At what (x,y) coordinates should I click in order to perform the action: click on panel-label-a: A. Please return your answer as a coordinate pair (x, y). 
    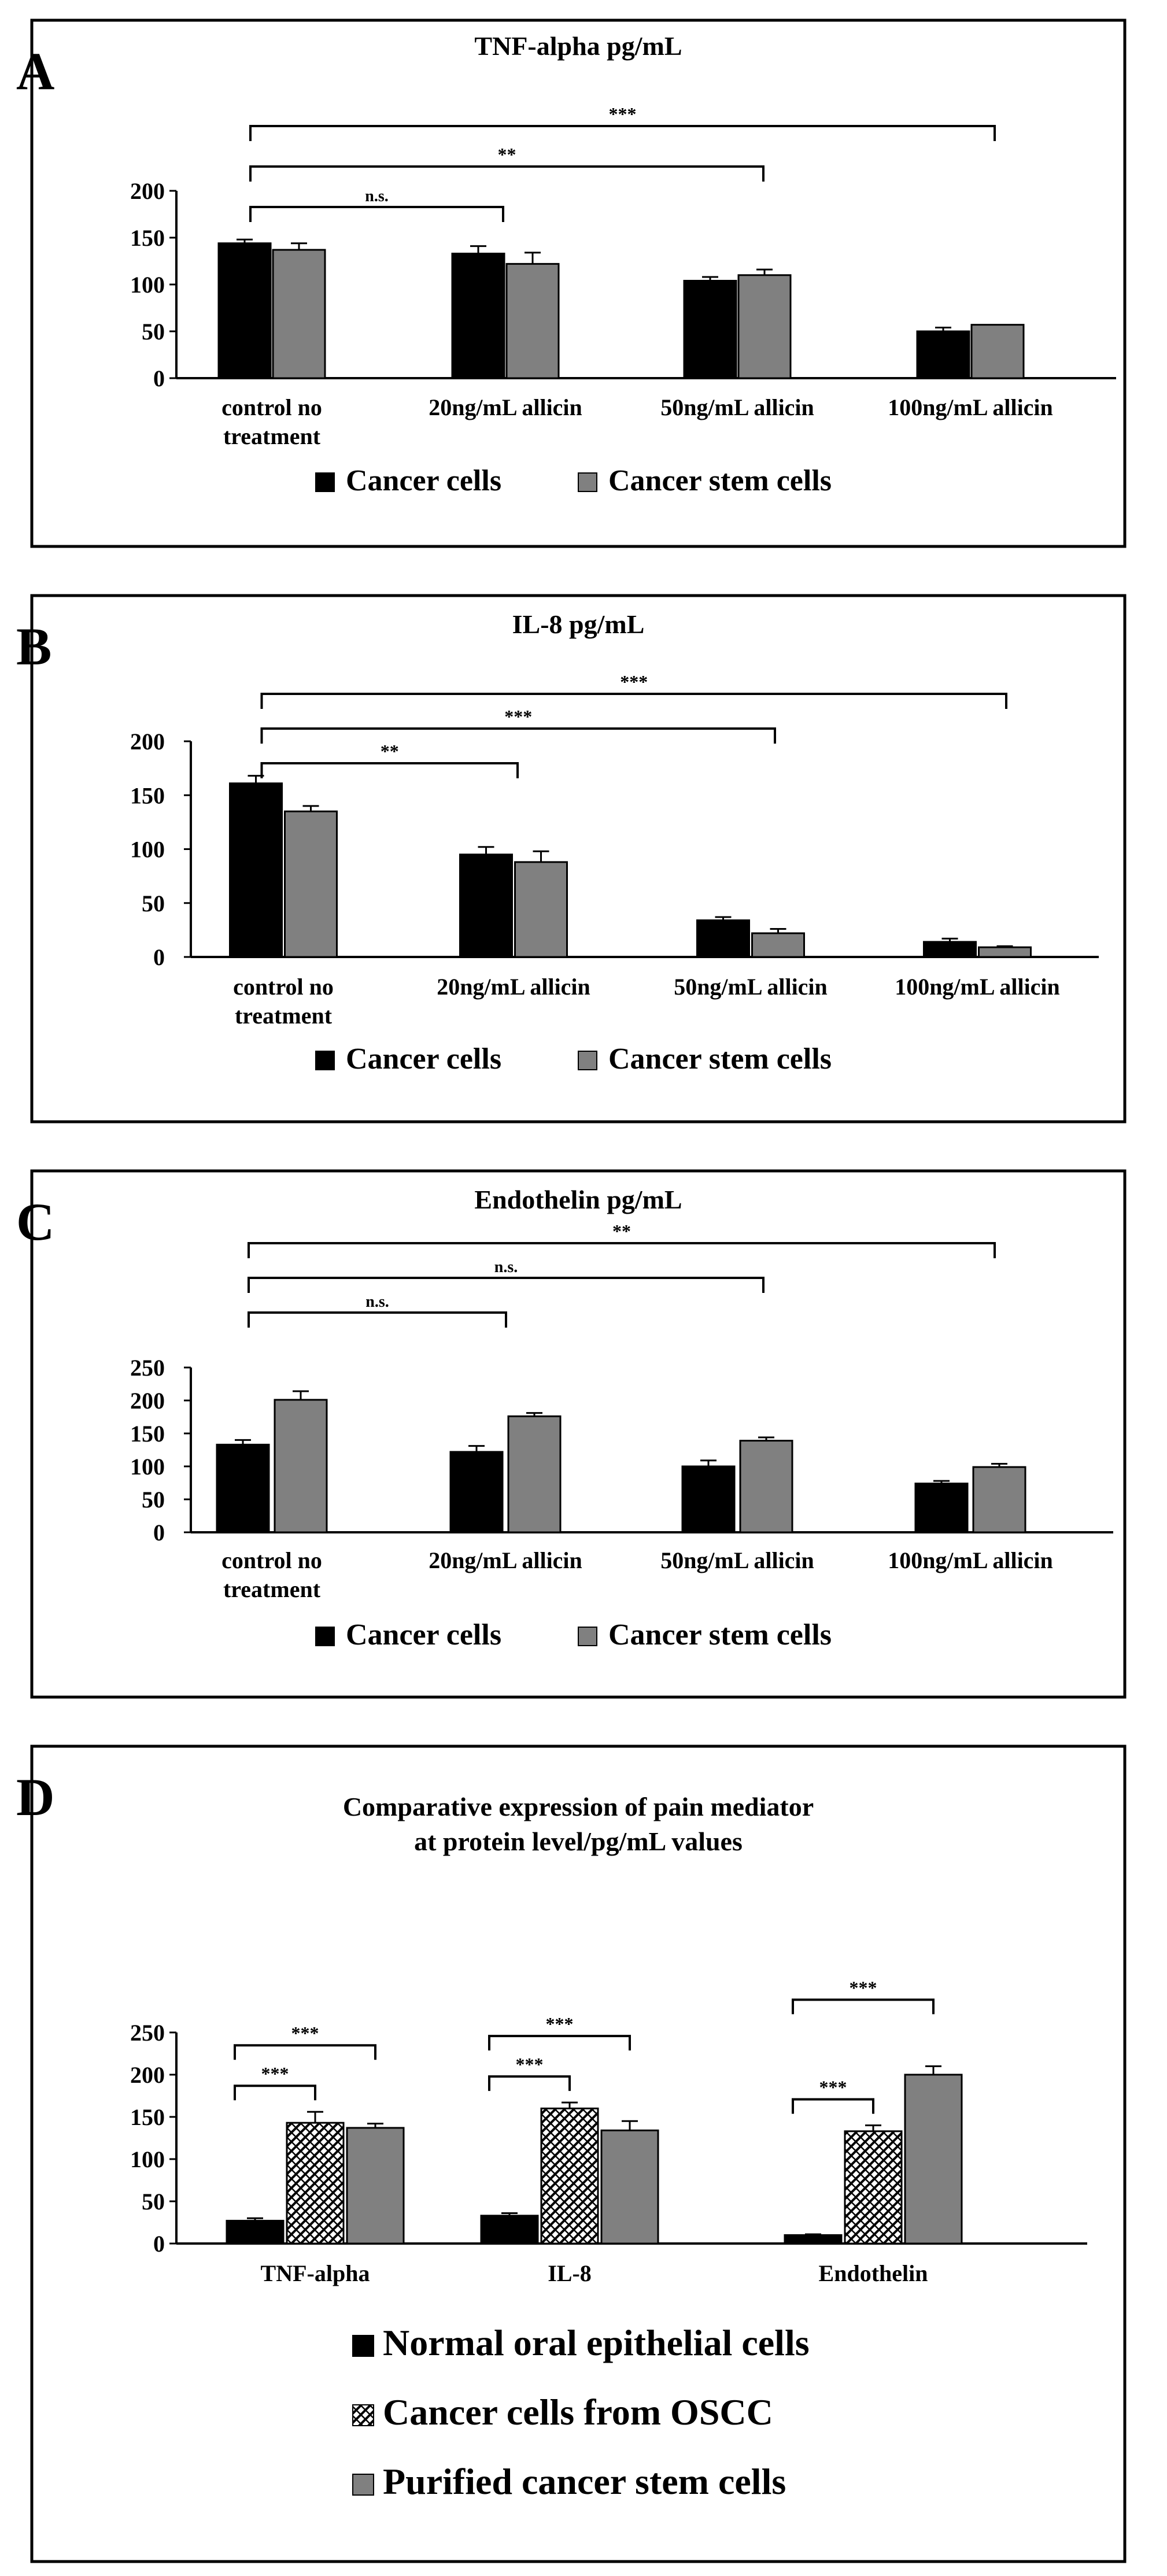
    Looking at the image, I should click on (35, 71).